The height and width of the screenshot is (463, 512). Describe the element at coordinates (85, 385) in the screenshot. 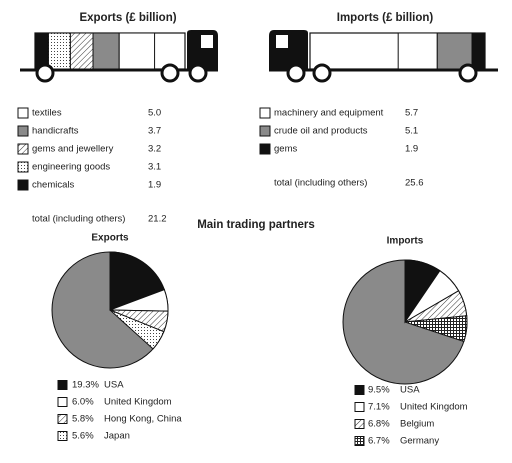

I see `value-label: 19.3%` at that location.